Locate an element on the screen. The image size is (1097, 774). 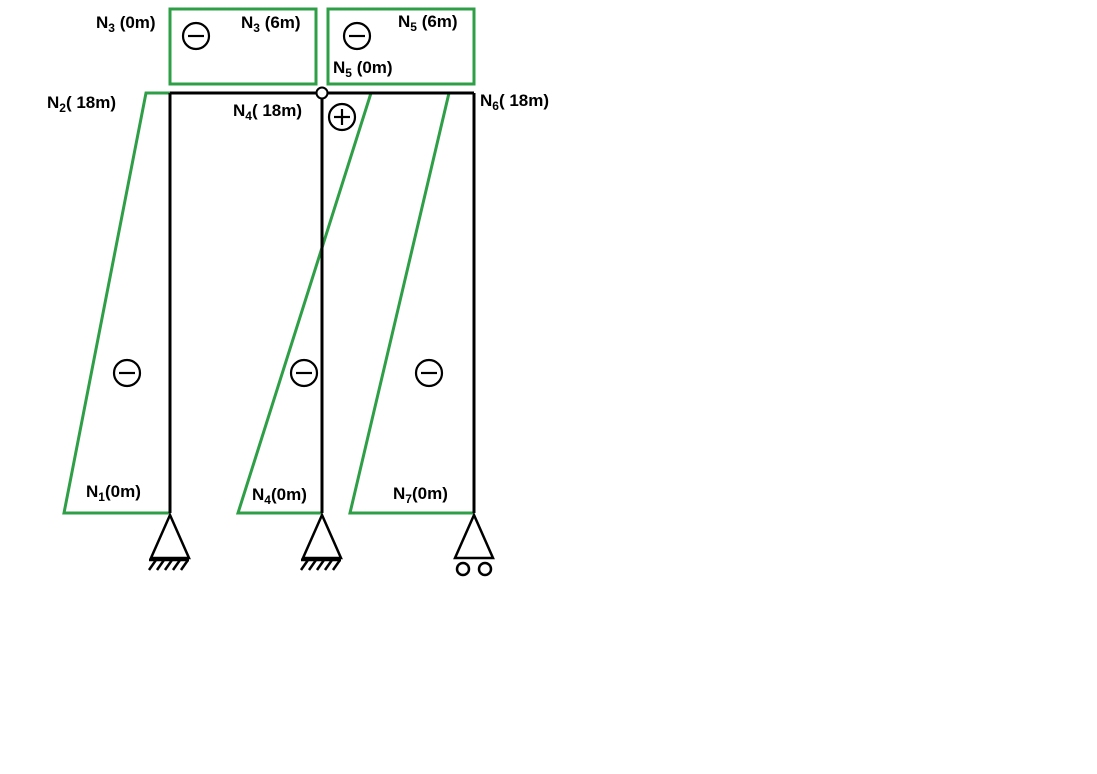
plus-sign-icon is located at coordinates (342, 117).